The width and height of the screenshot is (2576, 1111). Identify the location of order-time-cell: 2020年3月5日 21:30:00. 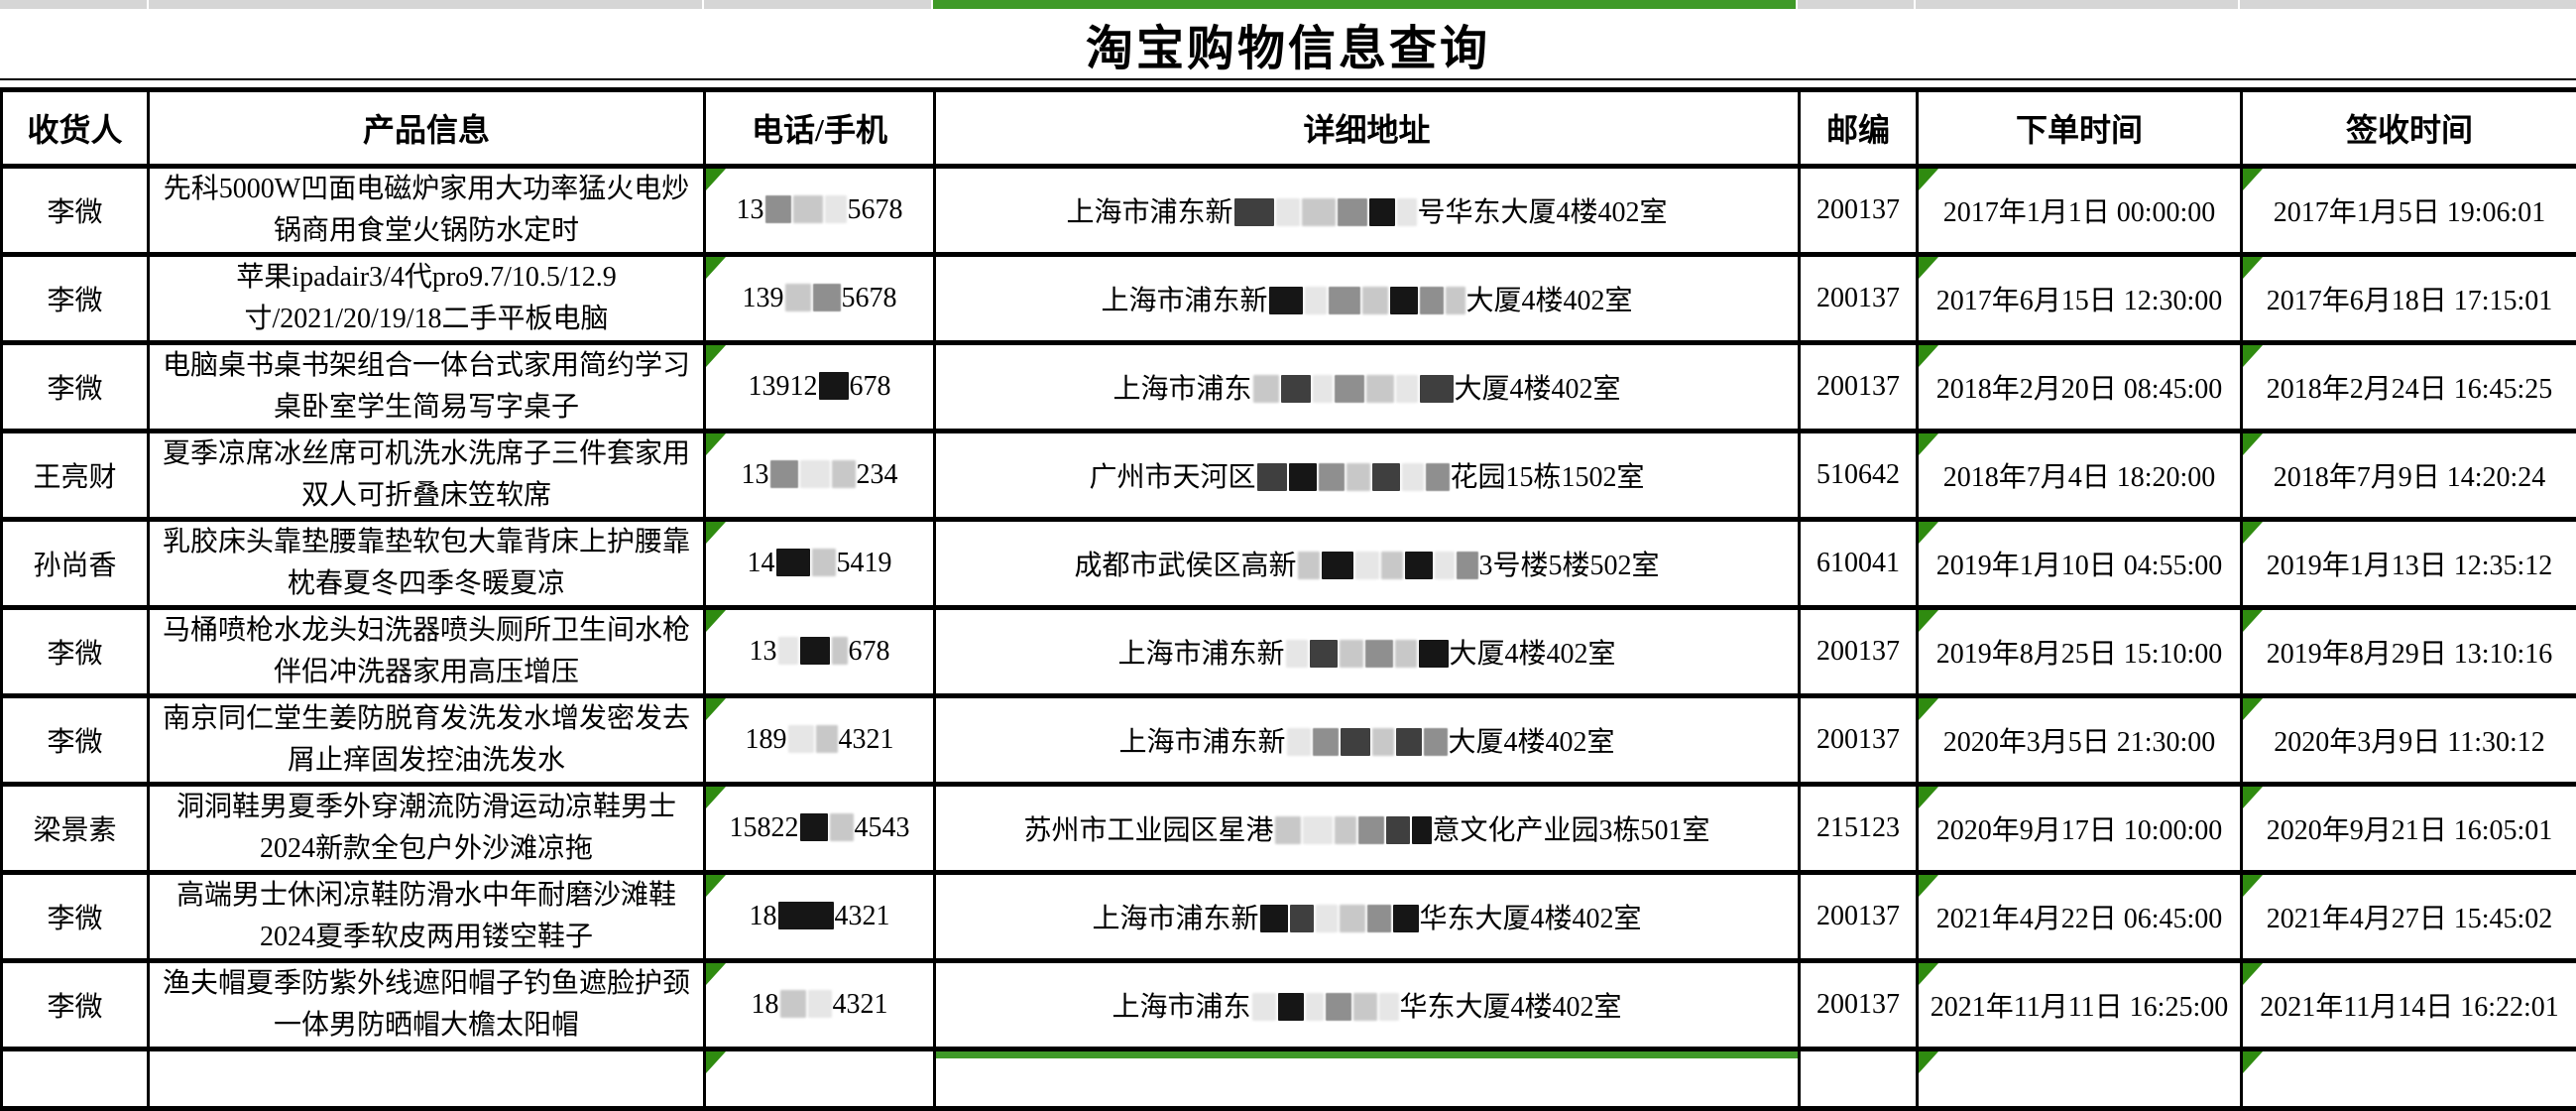
(2080, 740).